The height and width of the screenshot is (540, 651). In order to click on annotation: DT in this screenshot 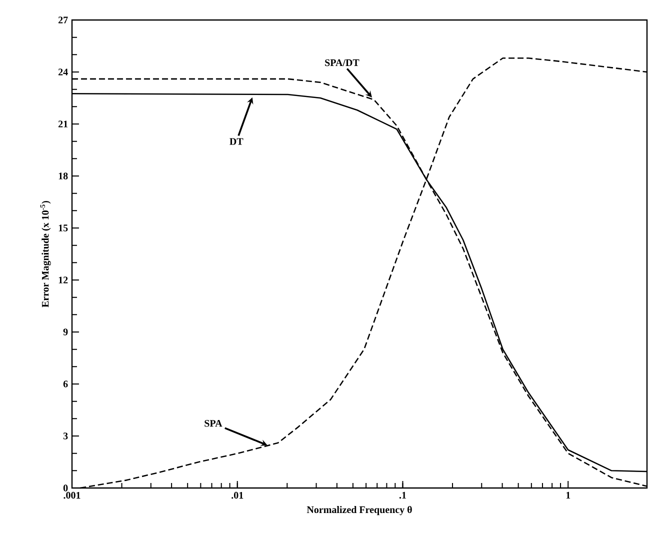, I will do `click(237, 141)`.